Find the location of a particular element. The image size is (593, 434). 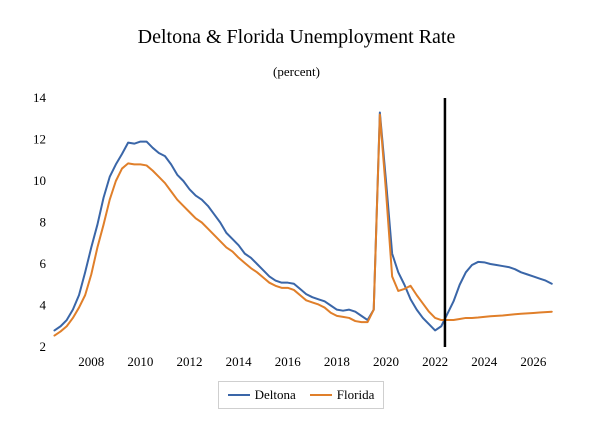

chart-title: Deltona & Florida Unemployment Rate is located at coordinates (296, 37).